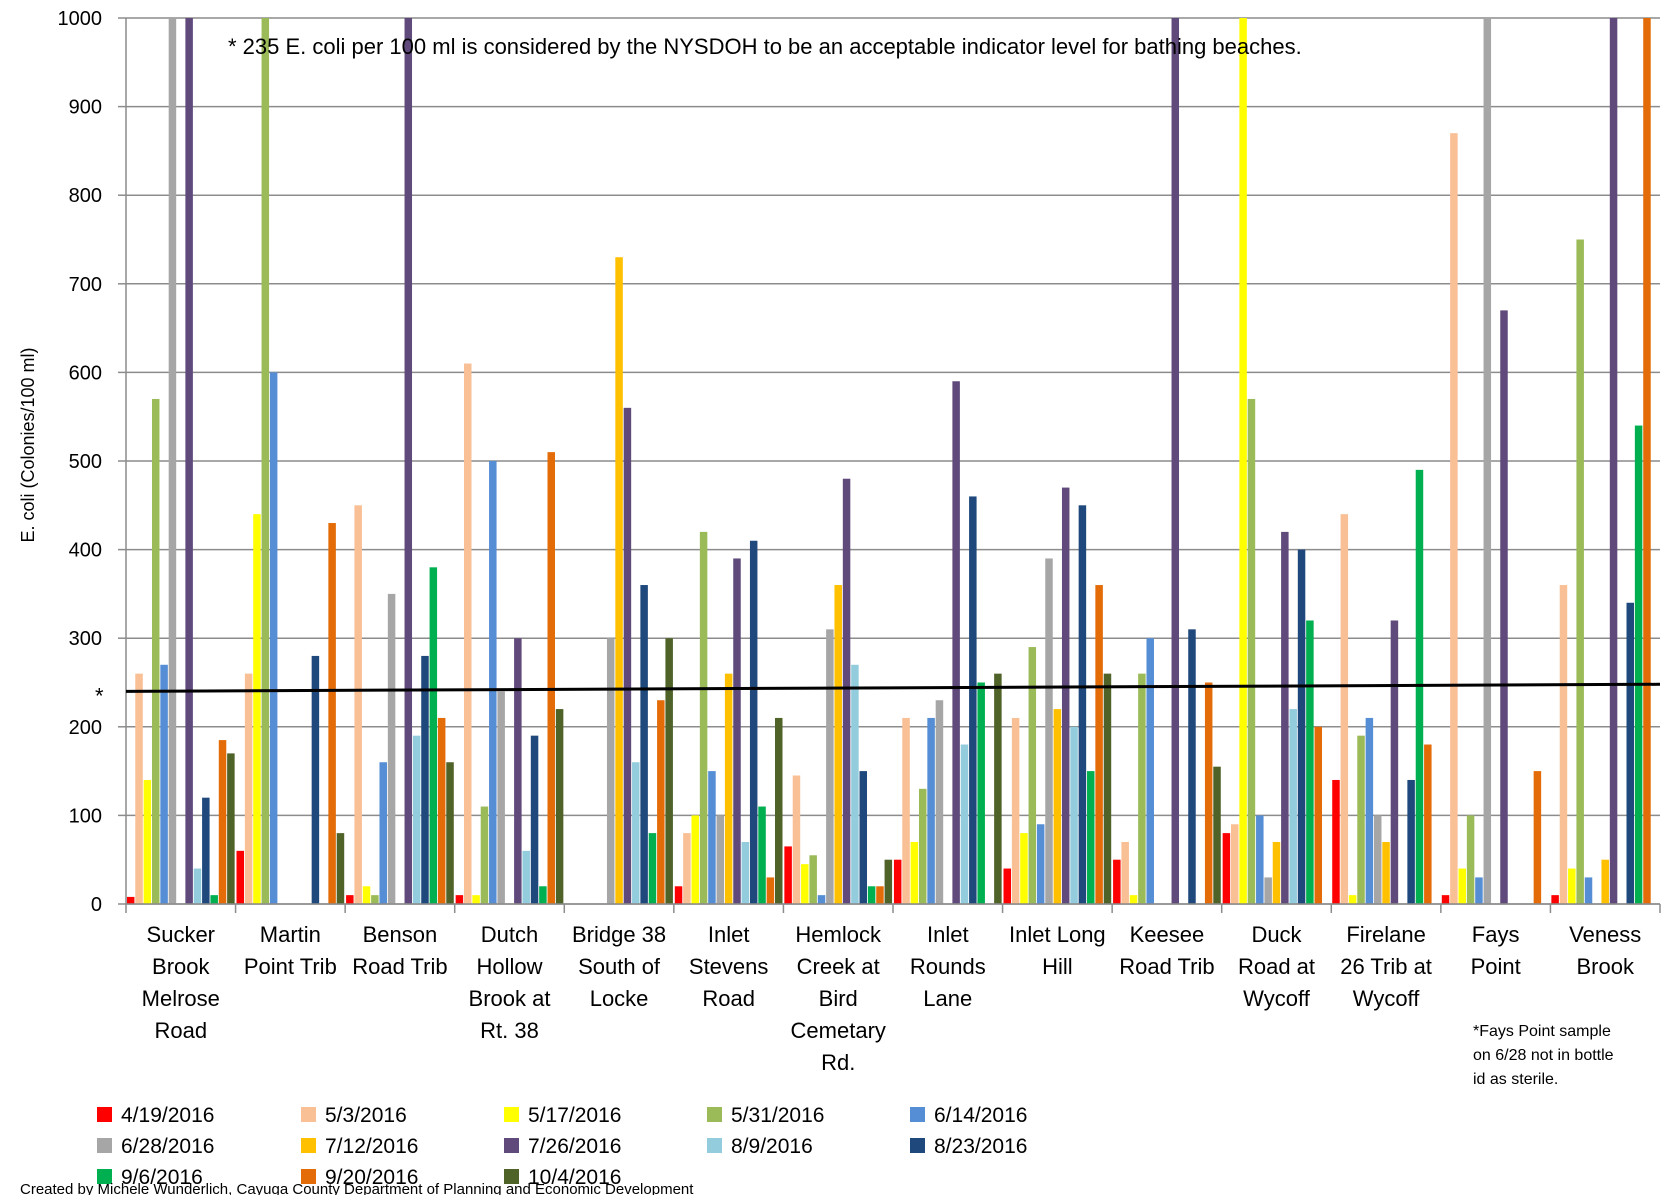 This screenshot has height=1195, width=1669. I want to click on legend-label: 5/31/2016, so click(777, 1115).